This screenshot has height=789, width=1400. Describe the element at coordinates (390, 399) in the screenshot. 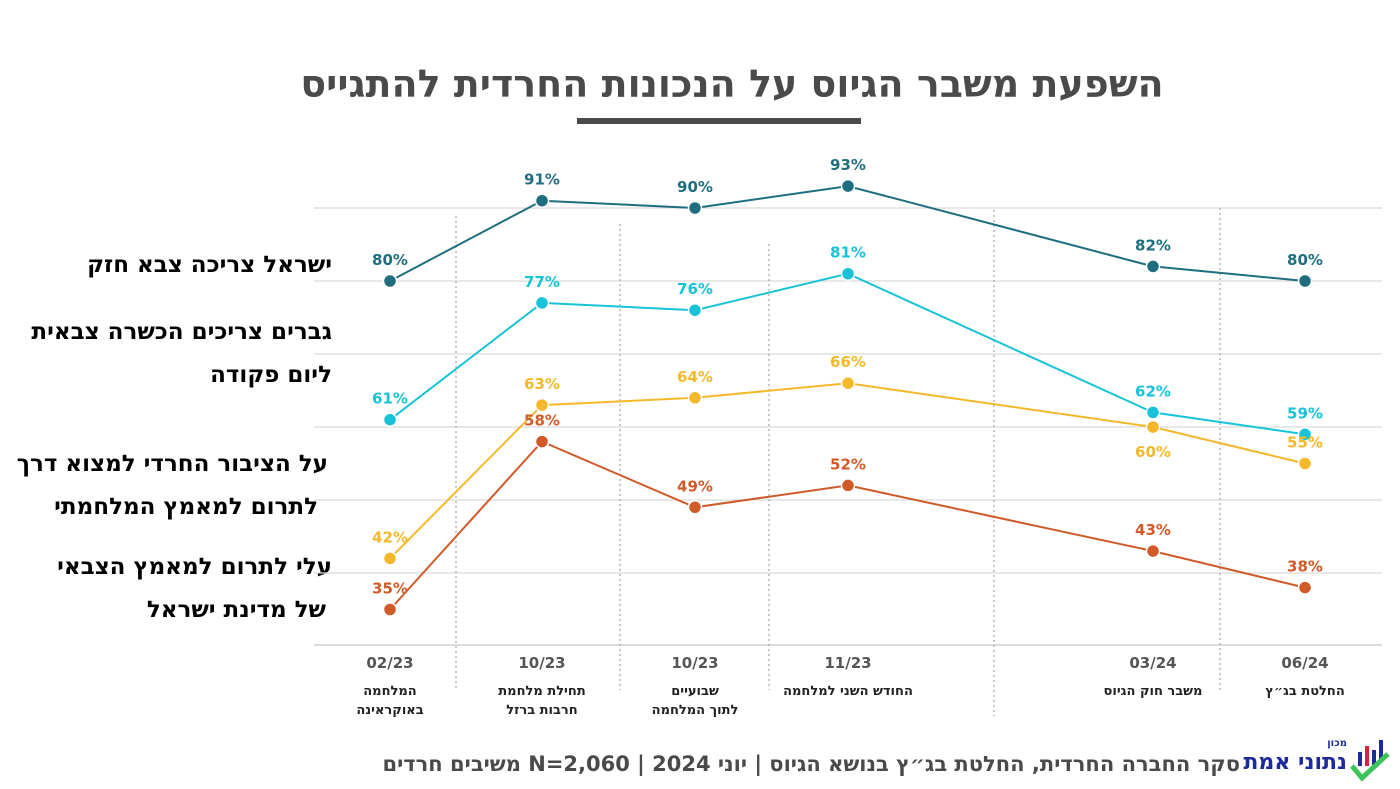

I see `data-label: 61%` at that location.